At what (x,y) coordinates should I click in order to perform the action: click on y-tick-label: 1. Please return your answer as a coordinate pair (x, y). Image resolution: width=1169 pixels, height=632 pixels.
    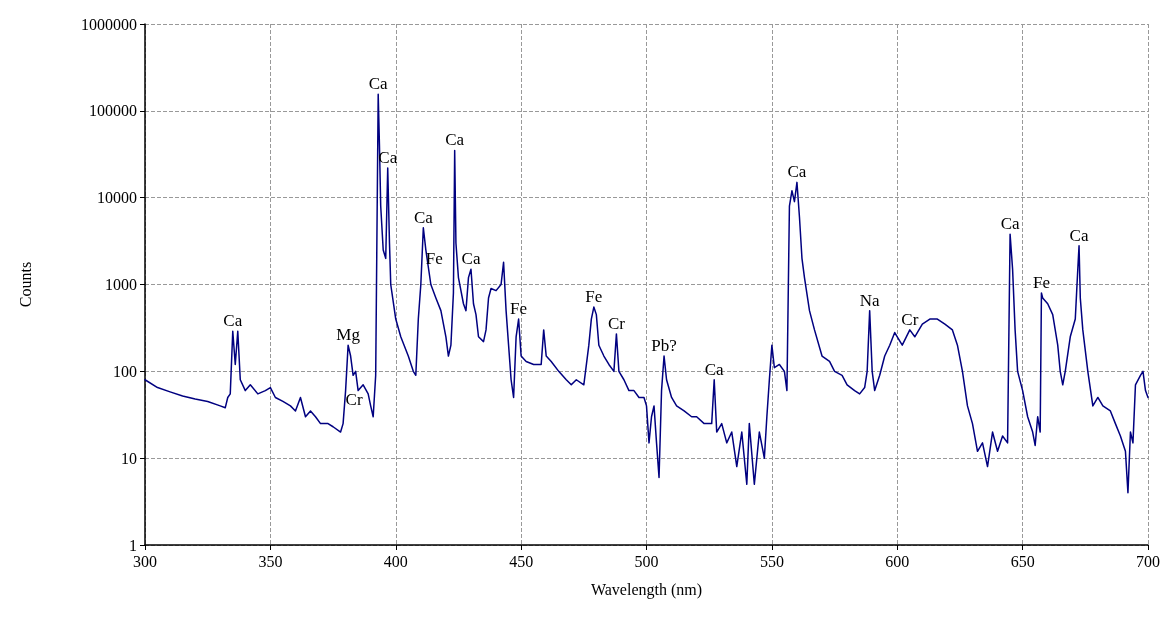
    Looking at the image, I should click on (133, 545).